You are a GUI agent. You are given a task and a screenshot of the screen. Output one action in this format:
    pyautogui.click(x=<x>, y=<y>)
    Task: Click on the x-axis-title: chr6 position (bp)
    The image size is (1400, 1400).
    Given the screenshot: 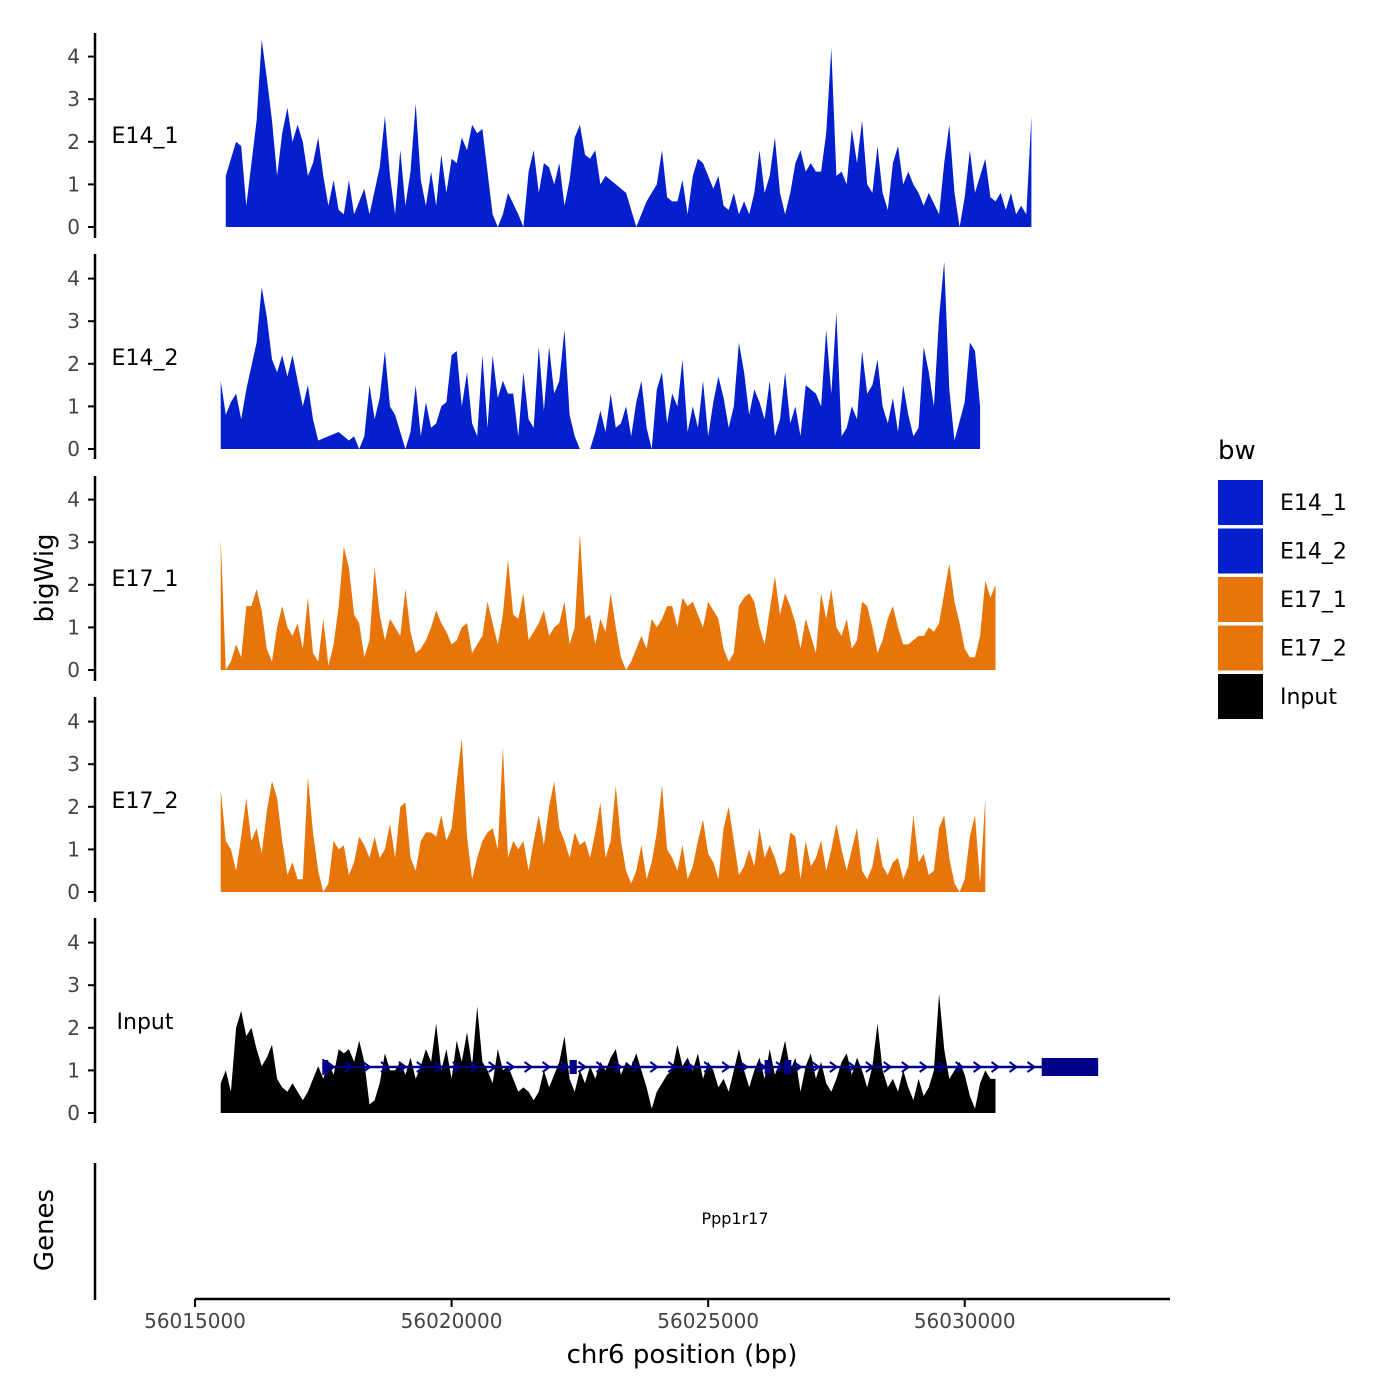 What is the action you would take?
    pyautogui.click(x=682, y=1355)
    